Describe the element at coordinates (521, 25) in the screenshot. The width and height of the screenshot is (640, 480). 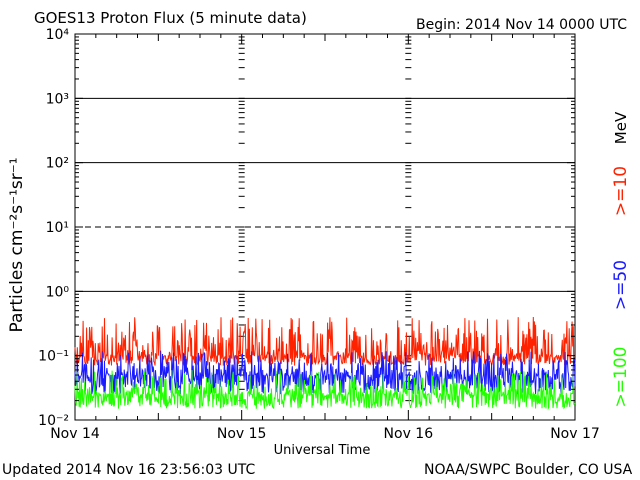
I see `begin-label: Begin: 2014 Nov 14 0000 UTC` at that location.